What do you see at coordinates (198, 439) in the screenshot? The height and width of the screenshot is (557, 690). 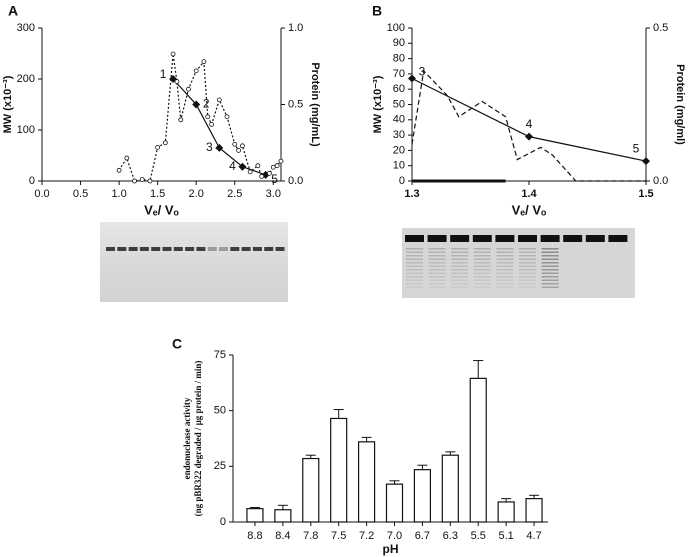 I see `y-axis-title: (ng pBR322 degraded / µg protein / min)` at bounding box center [198, 439].